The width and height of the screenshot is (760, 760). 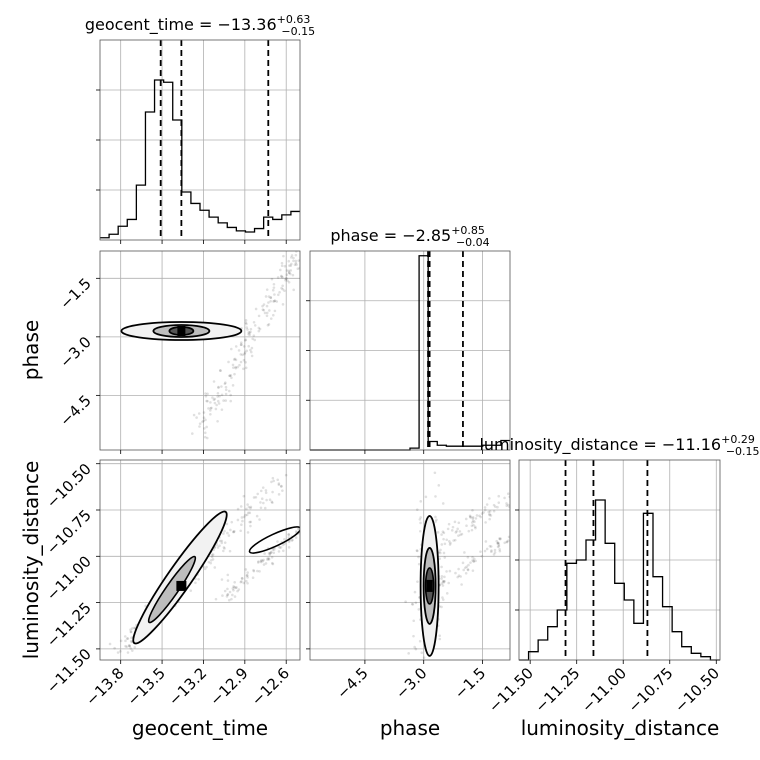 I want to click on y-tick-label: −11.50, so click(x=69, y=671).